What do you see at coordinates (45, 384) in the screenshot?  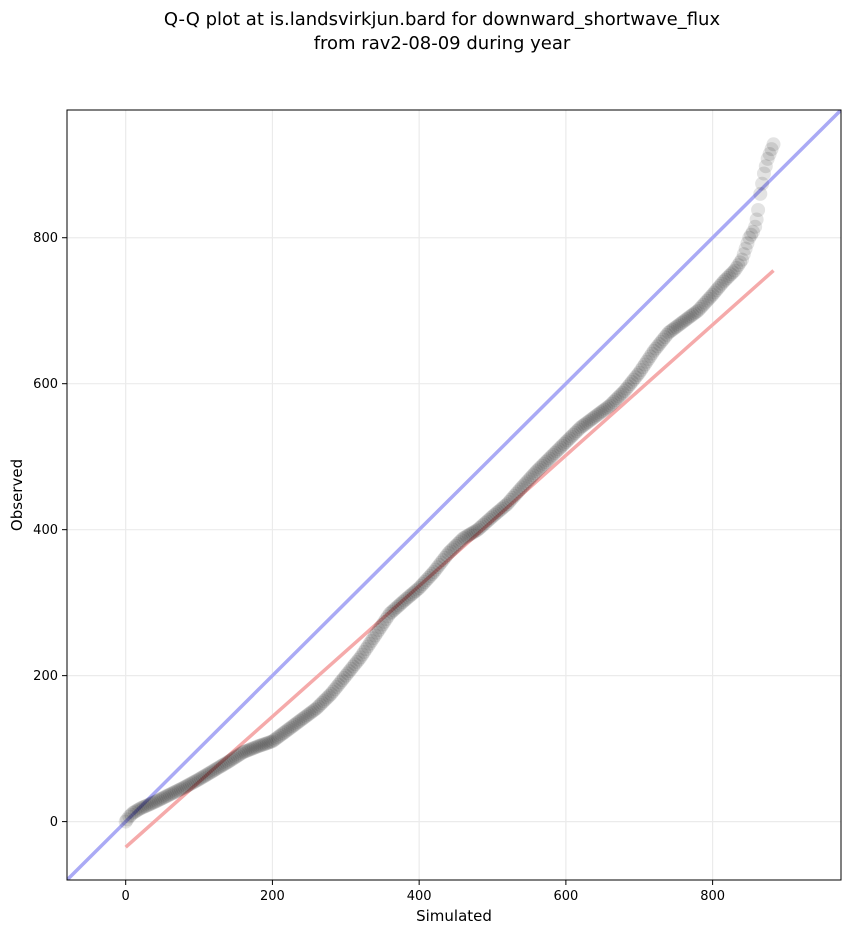 I see `y-tick-label: 600` at bounding box center [45, 384].